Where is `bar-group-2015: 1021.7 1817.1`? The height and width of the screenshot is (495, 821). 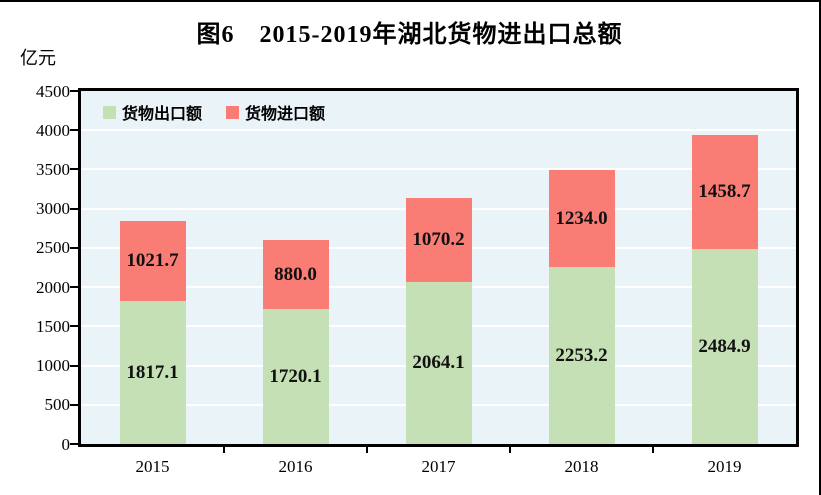 bar-group-2015: 1021.7 1817.1 is located at coordinates (152, 332).